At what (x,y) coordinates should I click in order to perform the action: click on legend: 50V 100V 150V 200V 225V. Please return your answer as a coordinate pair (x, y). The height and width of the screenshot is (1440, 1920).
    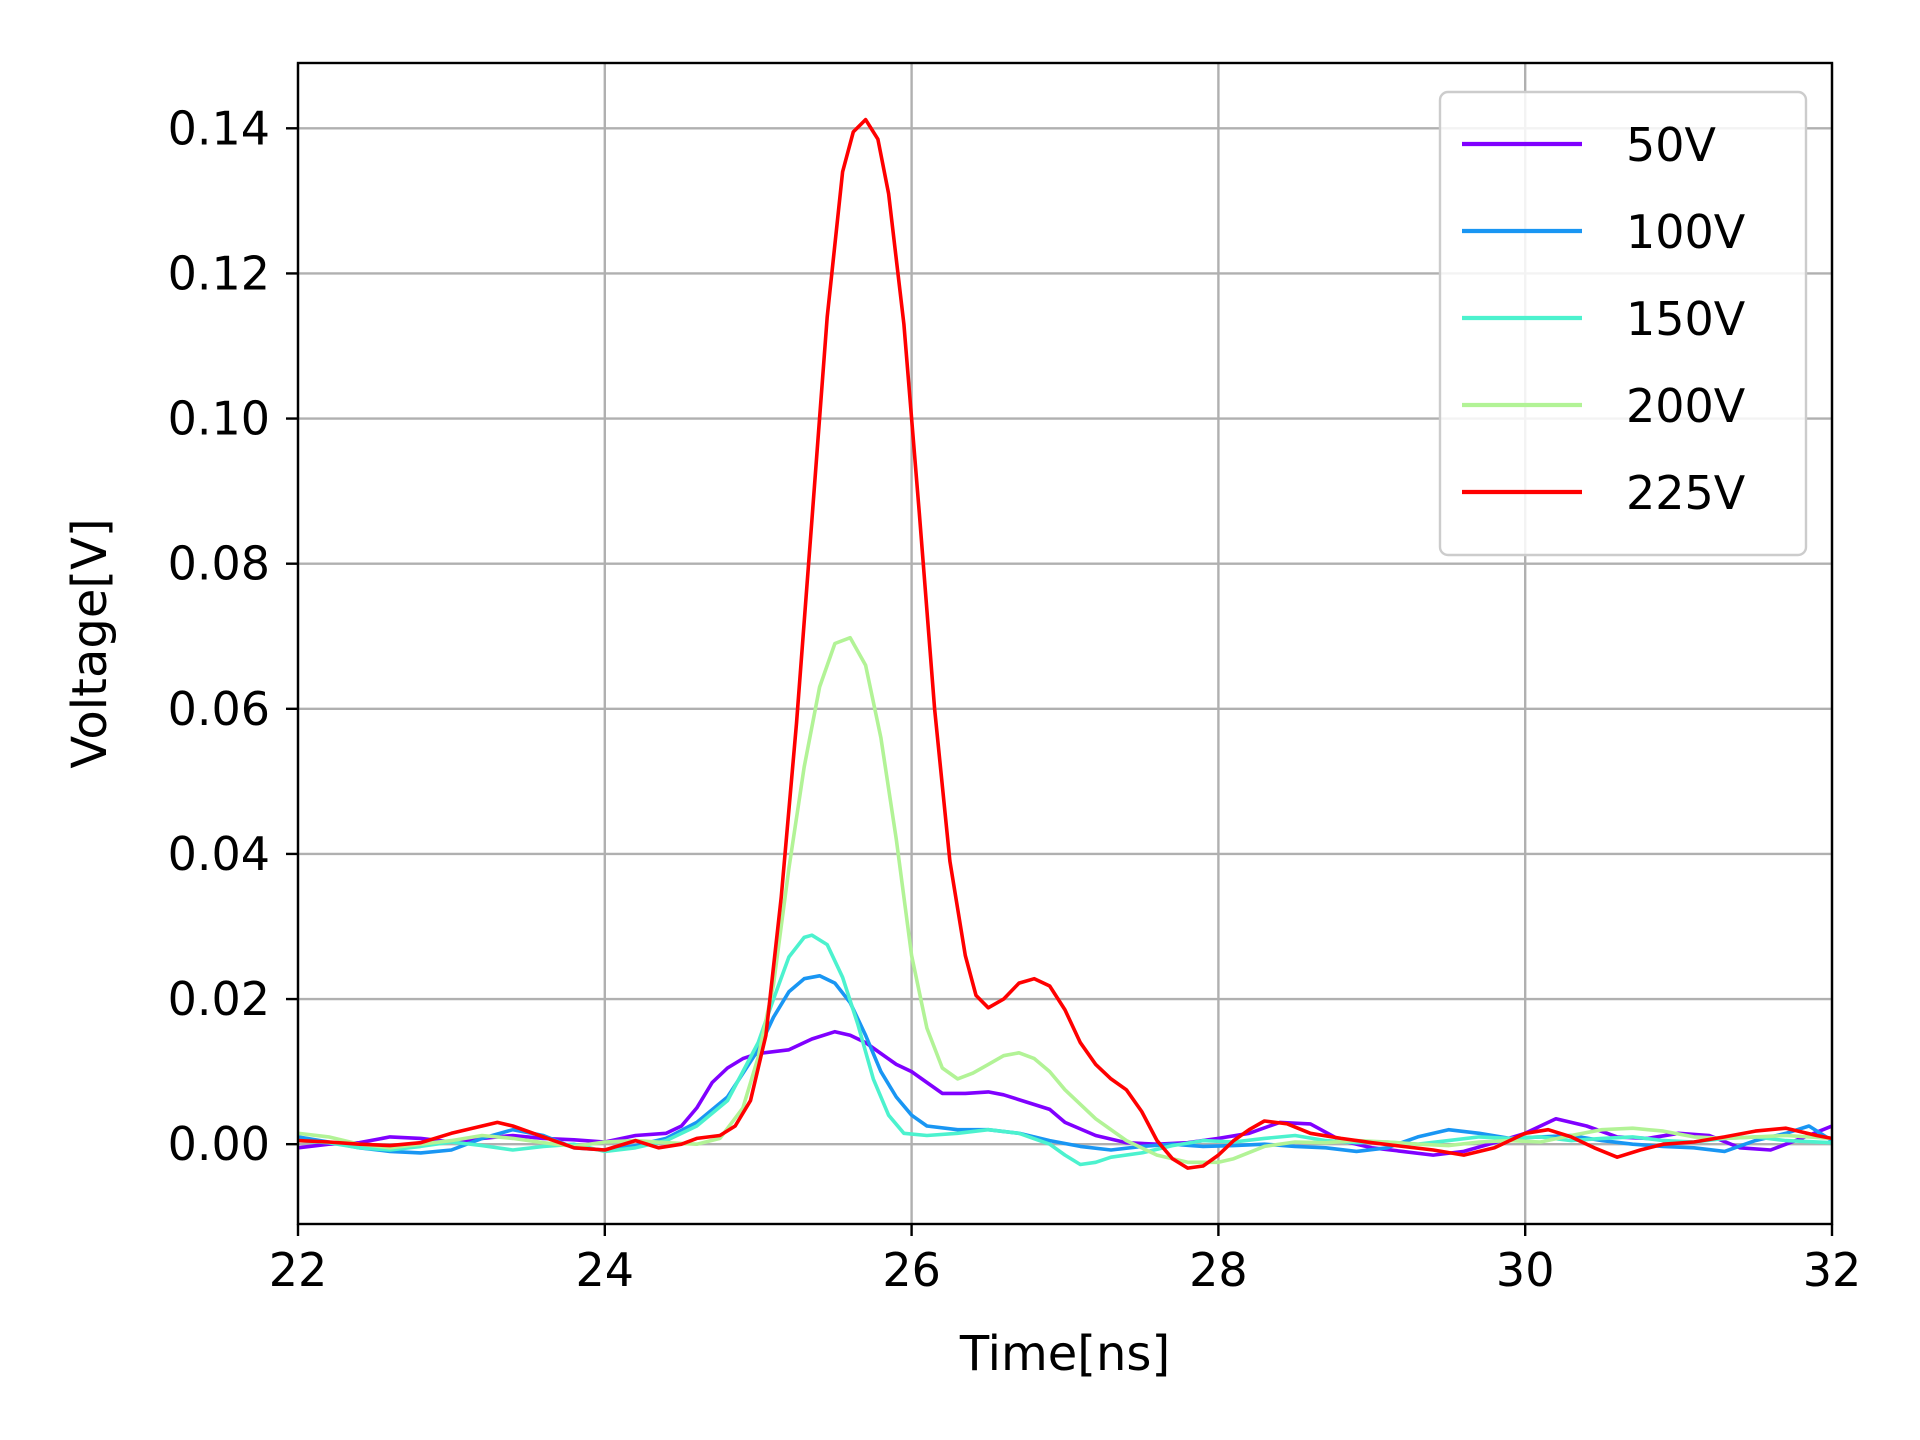
    Looking at the image, I should click on (1623, 323).